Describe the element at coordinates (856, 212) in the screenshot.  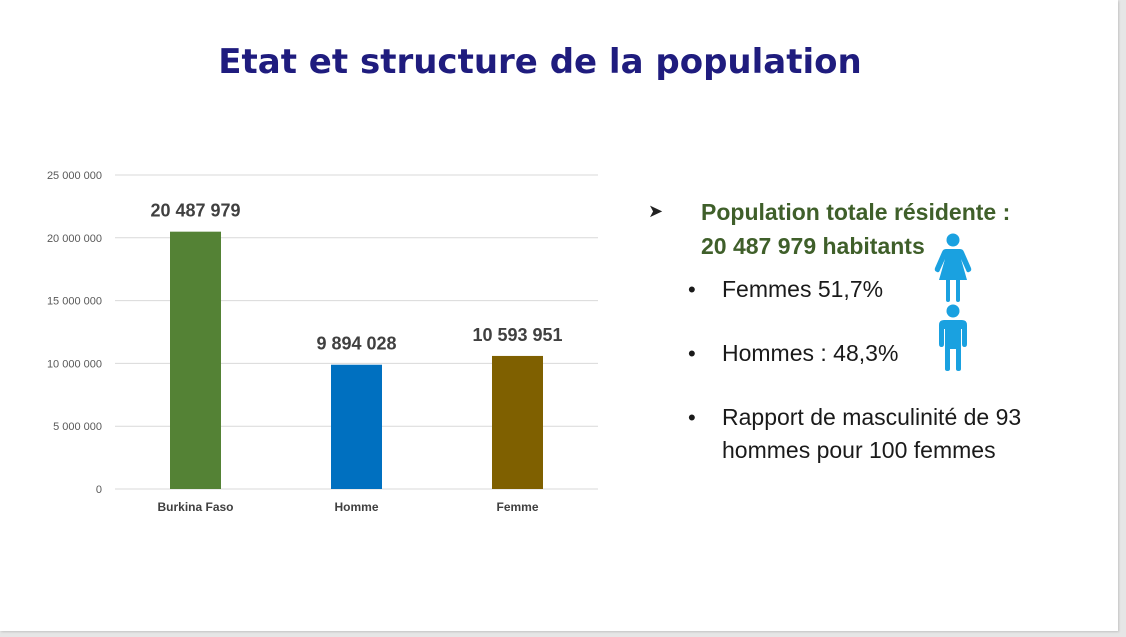
I see `headline-line-1: Population totale résidente :` at that location.